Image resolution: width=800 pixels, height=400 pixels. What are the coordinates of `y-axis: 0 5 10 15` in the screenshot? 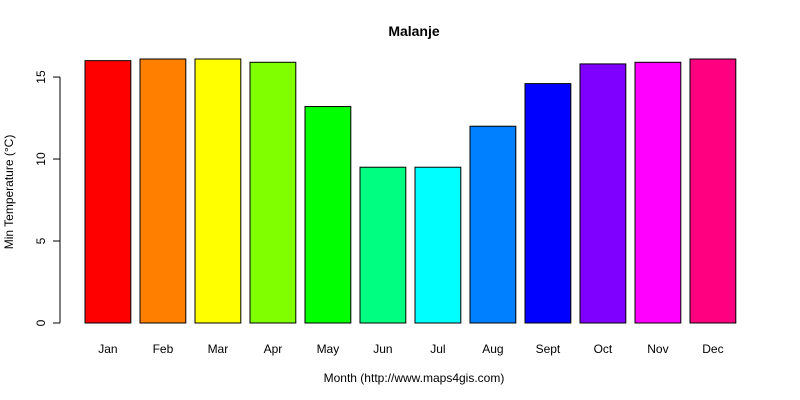 It's located at (47, 198).